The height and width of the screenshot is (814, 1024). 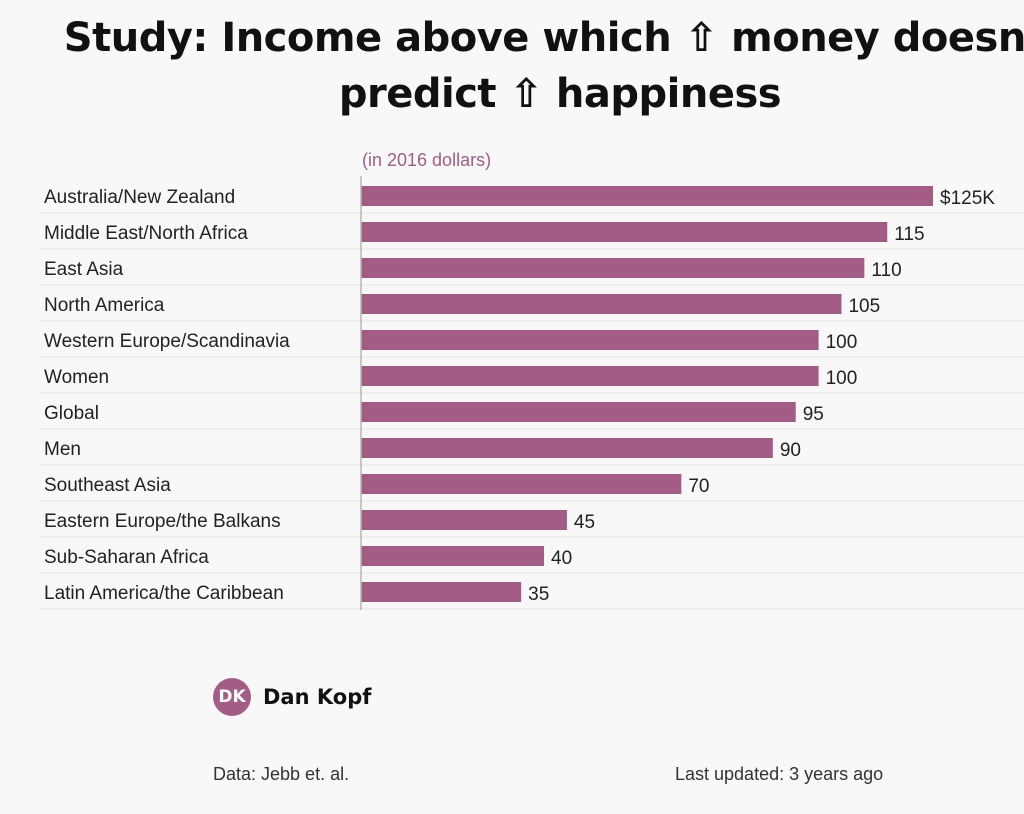 I want to click on category-label: Eastern Europe/the Balkans, so click(x=162, y=521).